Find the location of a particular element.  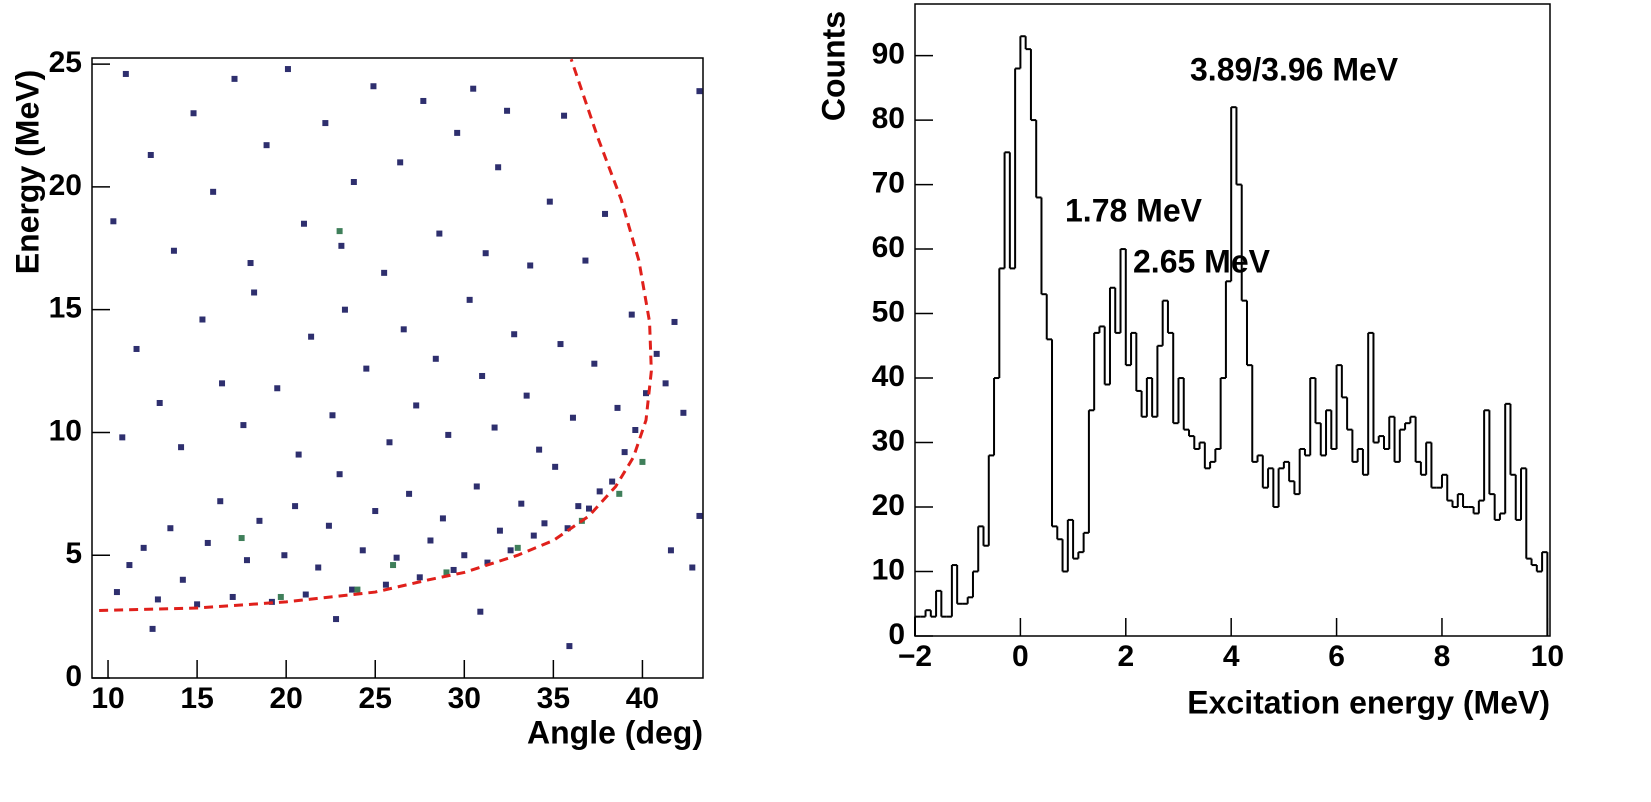

y-axis-label: Counts is located at coordinates (833, 66).